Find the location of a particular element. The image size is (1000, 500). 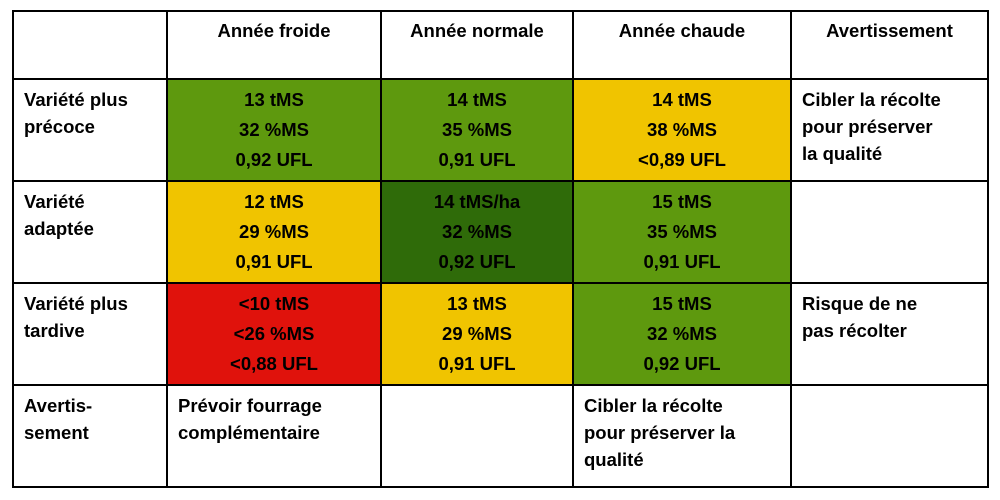

row-label-line: tardive is located at coordinates (54, 330).